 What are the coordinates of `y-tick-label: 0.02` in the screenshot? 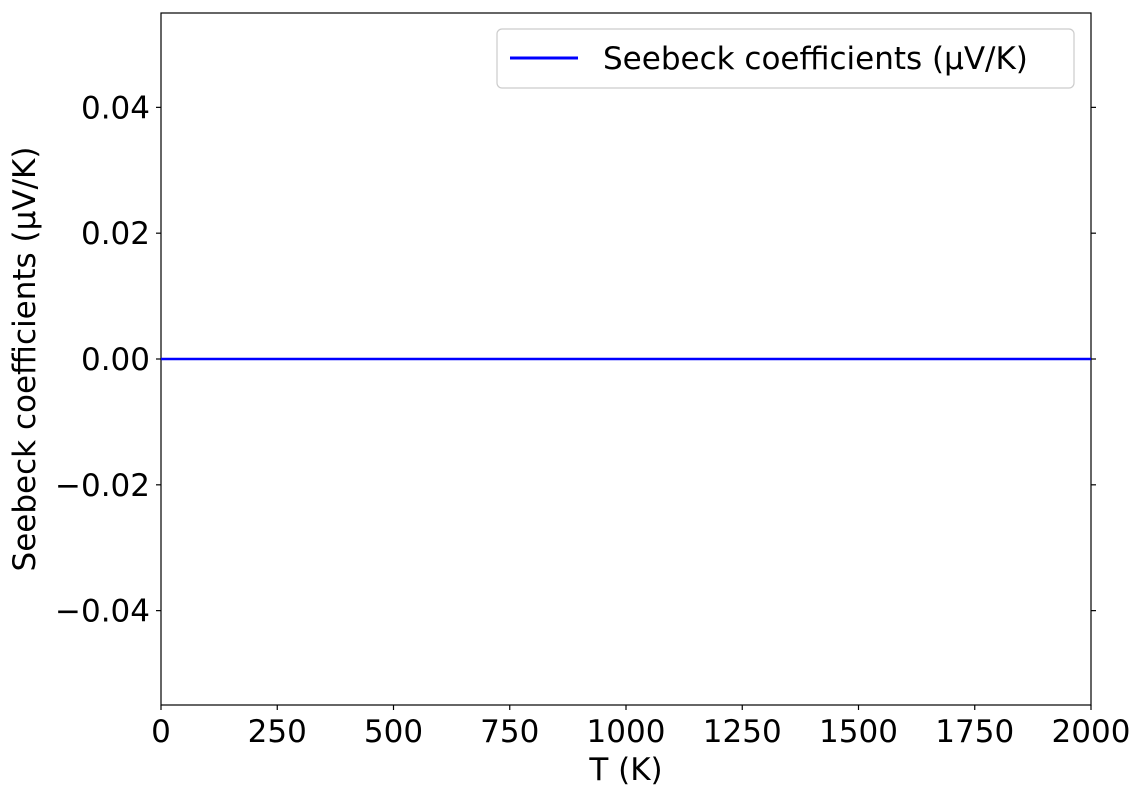 It's located at (115, 234).